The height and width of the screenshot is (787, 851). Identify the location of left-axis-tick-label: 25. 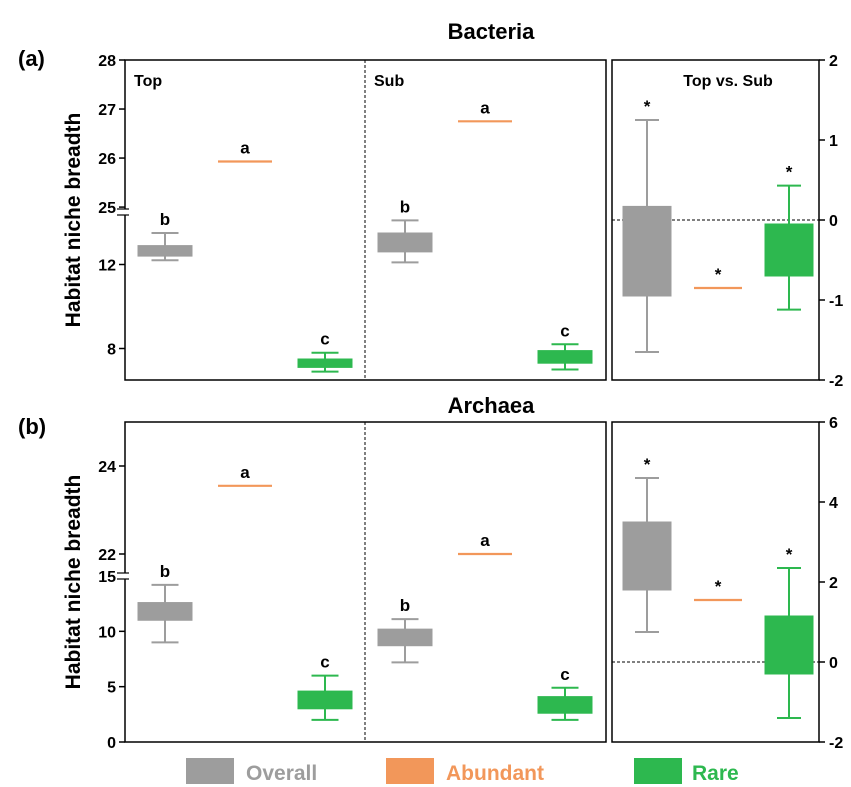
(107, 208).